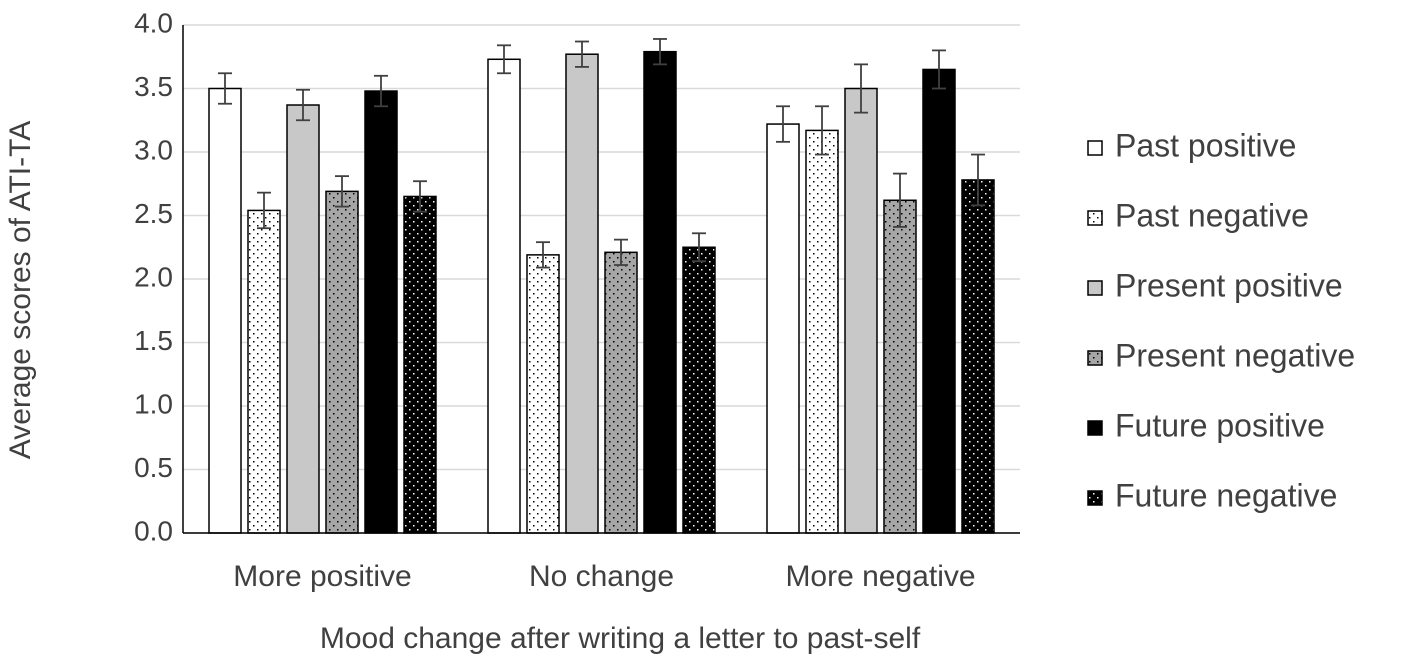 The width and height of the screenshot is (1402, 671). What do you see at coordinates (153, 22) in the screenshot?
I see `y-tick-label: 4.0` at bounding box center [153, 22].